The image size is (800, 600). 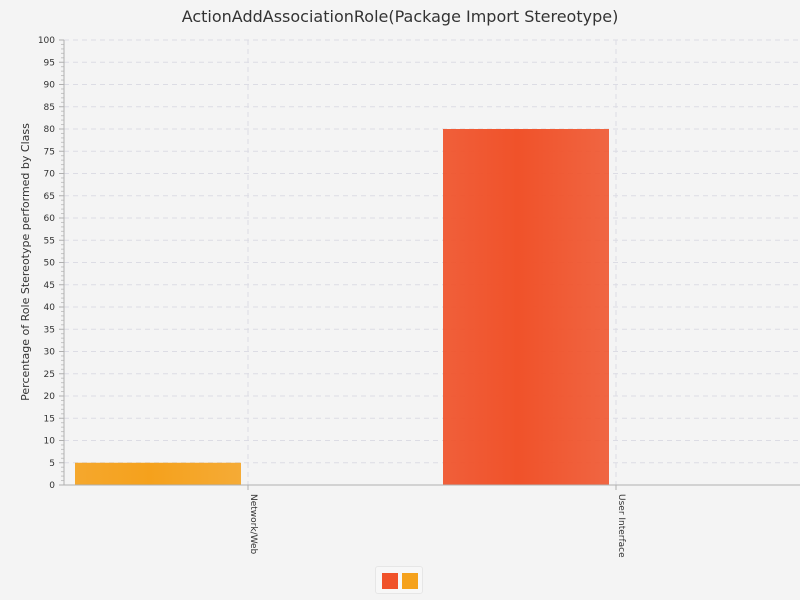 What do you see at coordinates (49, 241) in the screenshot?
I see `y-tick-label: 55` at bounding box center [49, 241].